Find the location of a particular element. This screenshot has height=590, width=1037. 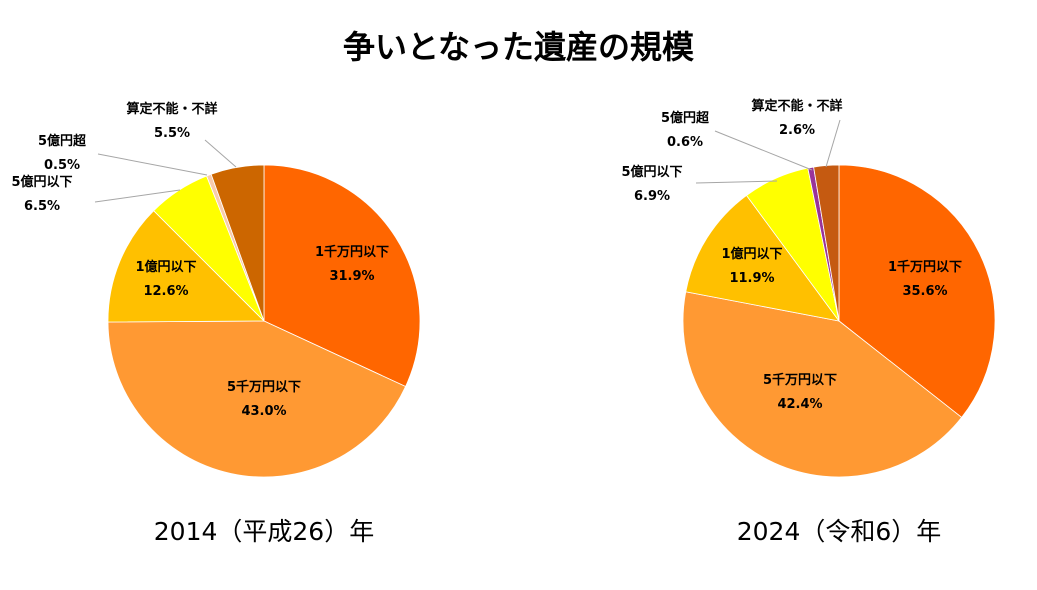

slice-value-label: 43.0% is located at coordinates (263, 411).